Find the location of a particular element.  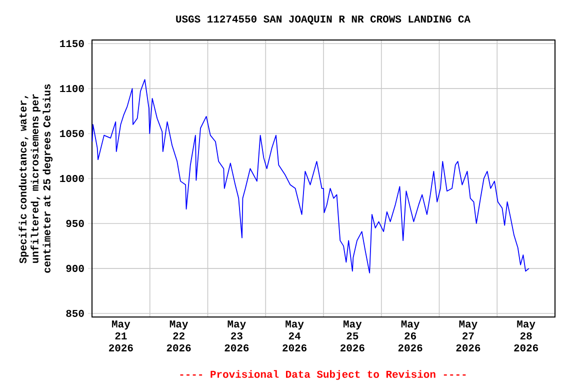

y-tick-label: 850 is located at coordinates (75, 313).